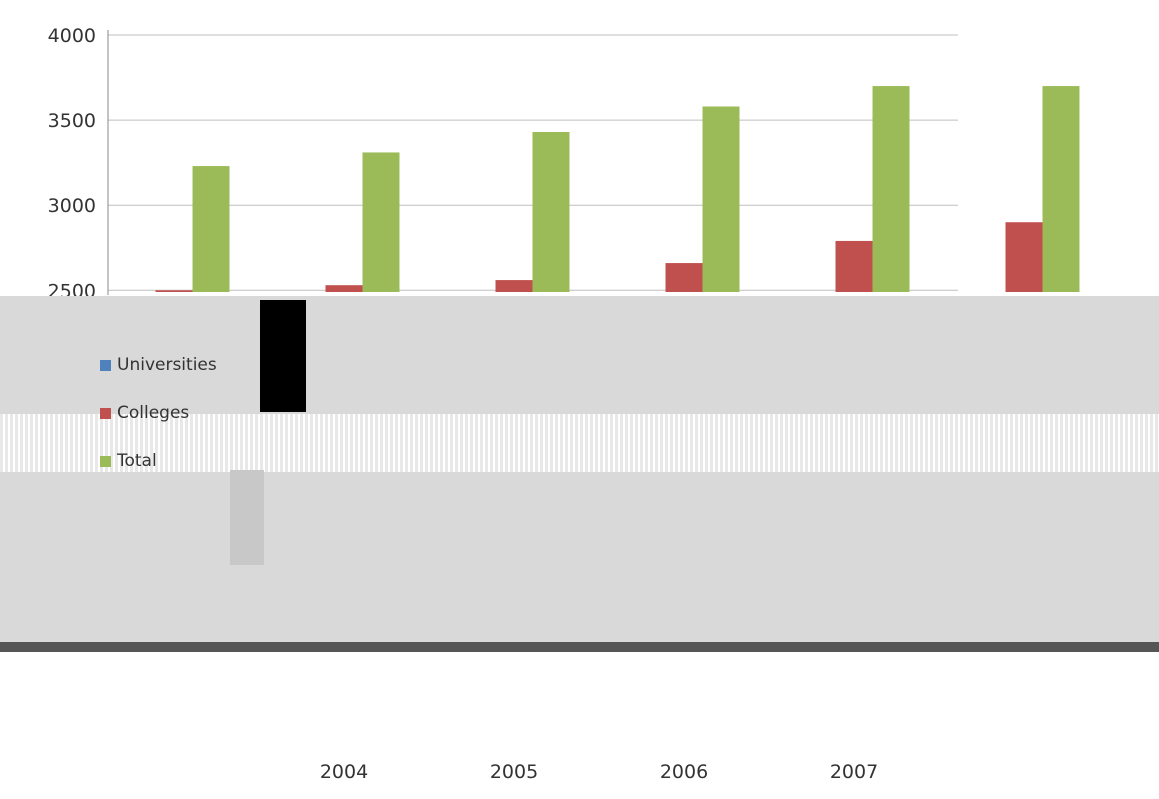 The width and height of the screenshot is (1159, 799). What do you see at coordinates (344, 772) in the screenshot?
I see `x-tick-label: 2004` at bounding box center [344, 772].